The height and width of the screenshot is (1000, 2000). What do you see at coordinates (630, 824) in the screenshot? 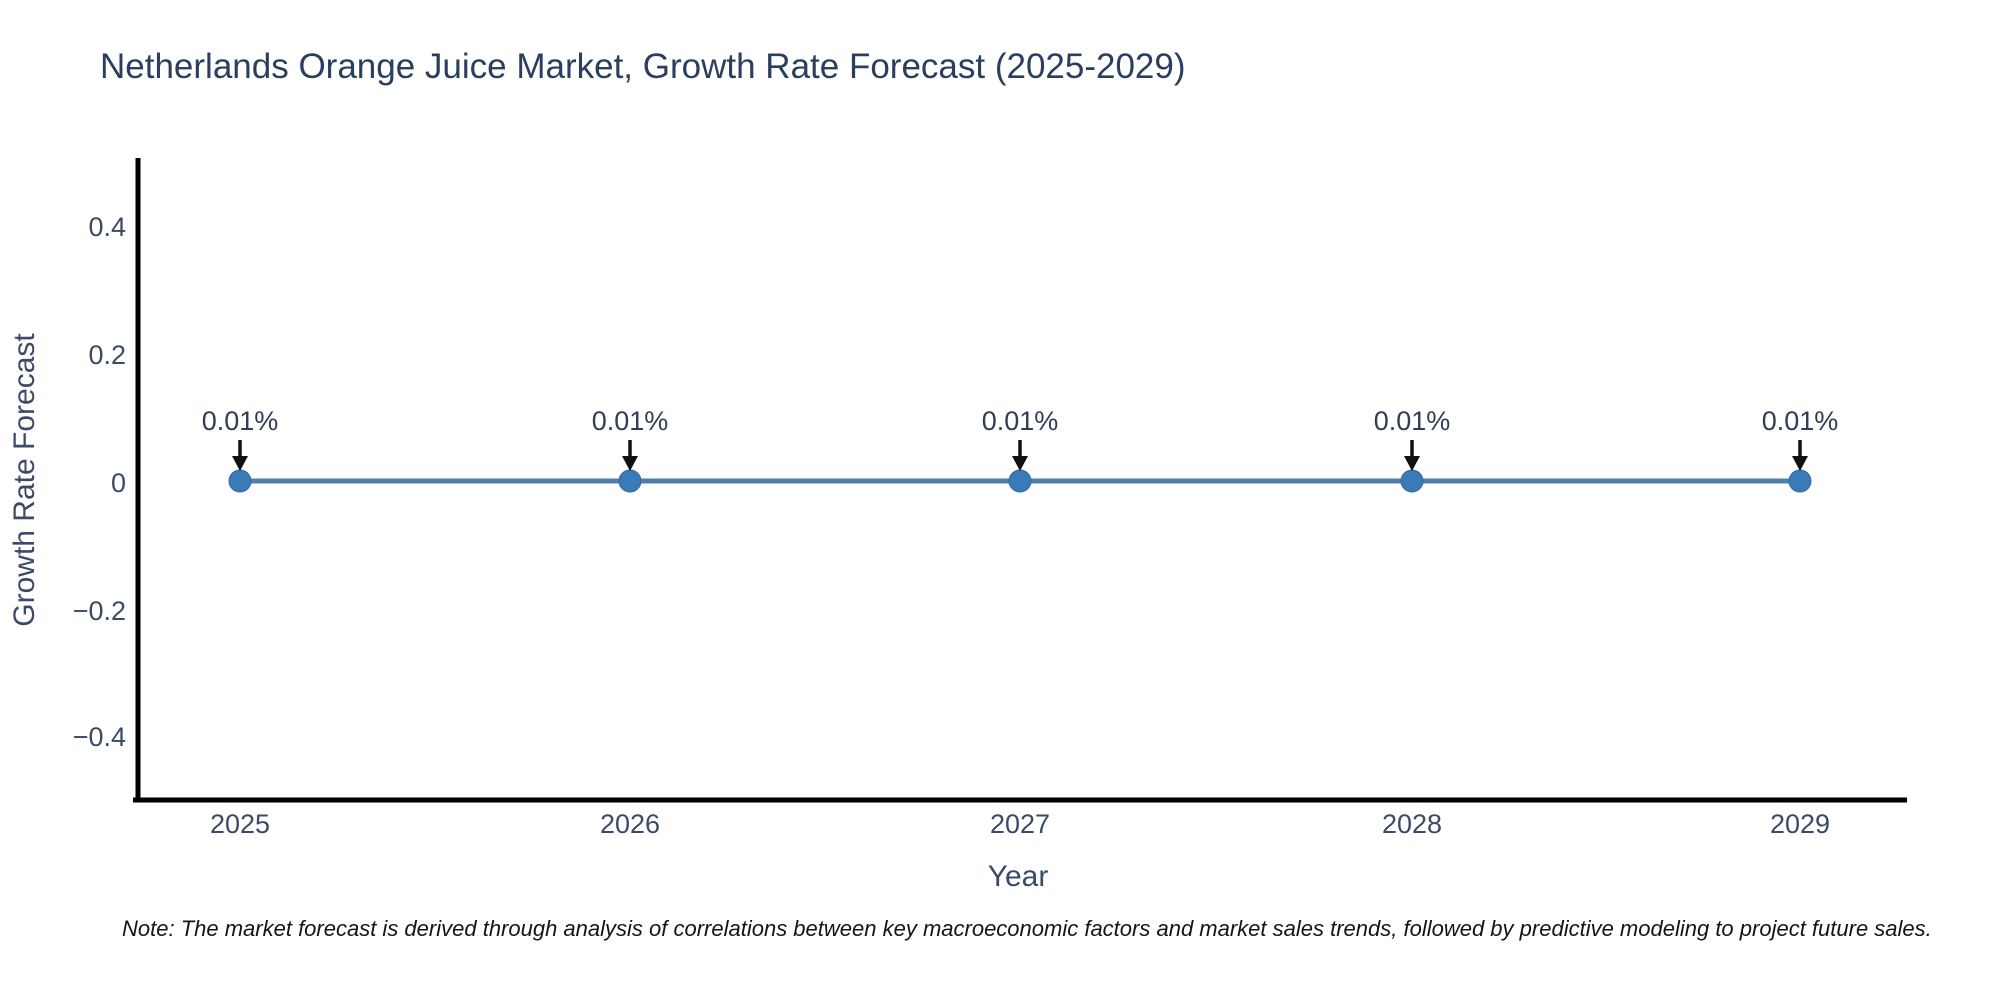
I see `x-tick-label: 2026` at bounding box center [630, 824].